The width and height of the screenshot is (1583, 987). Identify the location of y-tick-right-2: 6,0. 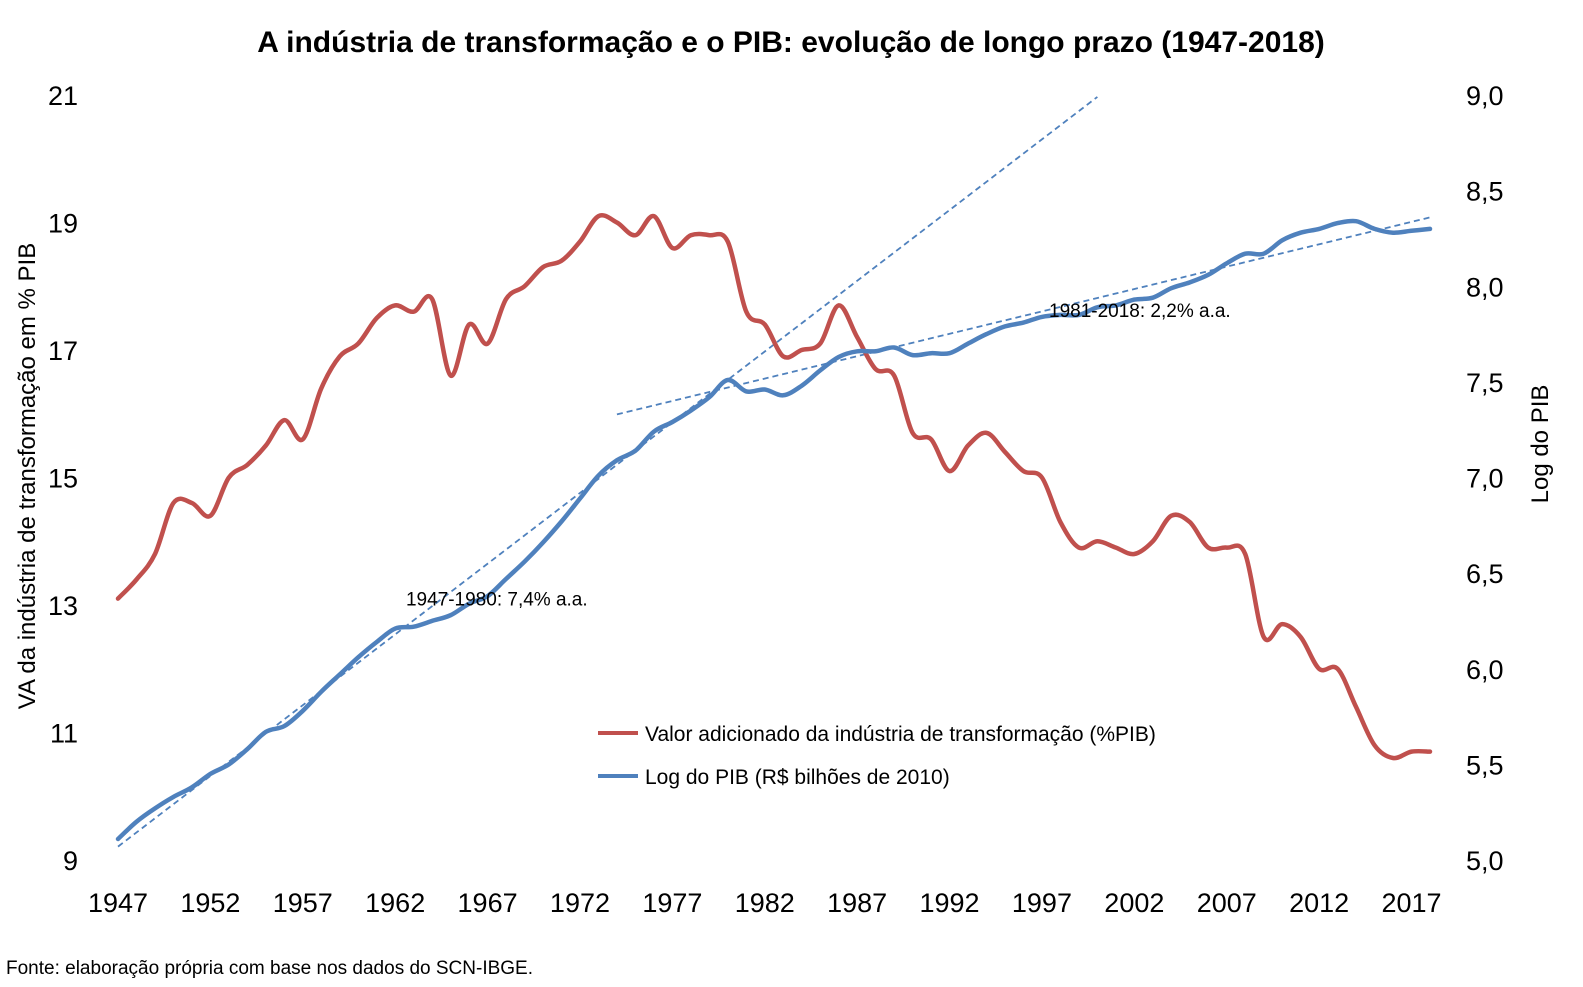
(1485, 670).